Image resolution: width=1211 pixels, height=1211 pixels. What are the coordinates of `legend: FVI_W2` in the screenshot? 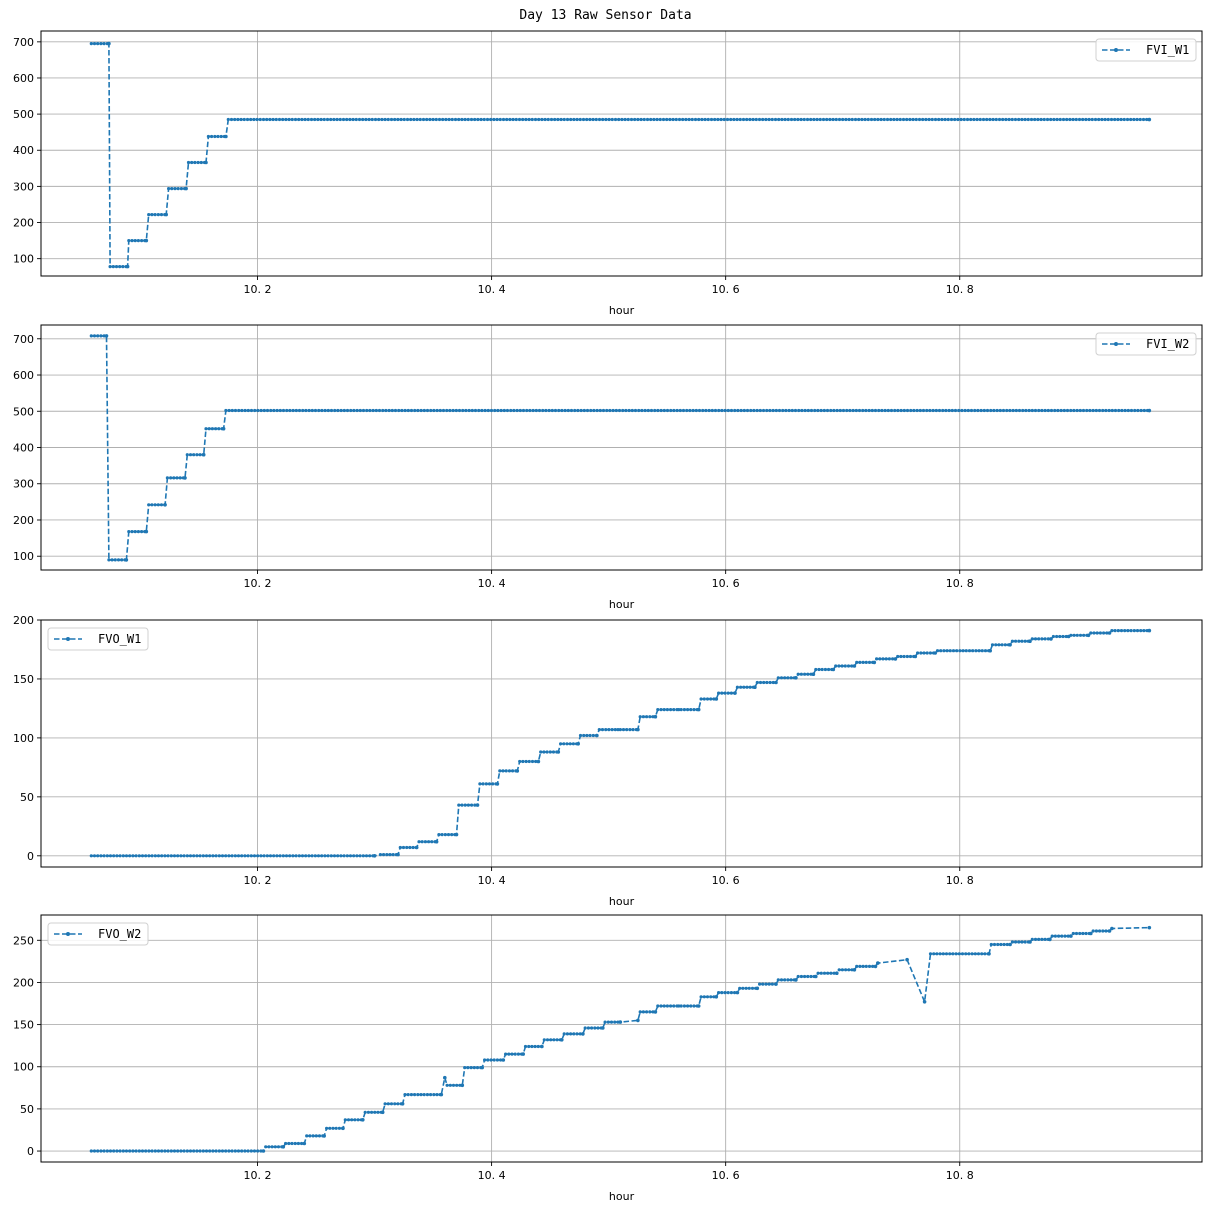 It's located at (1146, 344).